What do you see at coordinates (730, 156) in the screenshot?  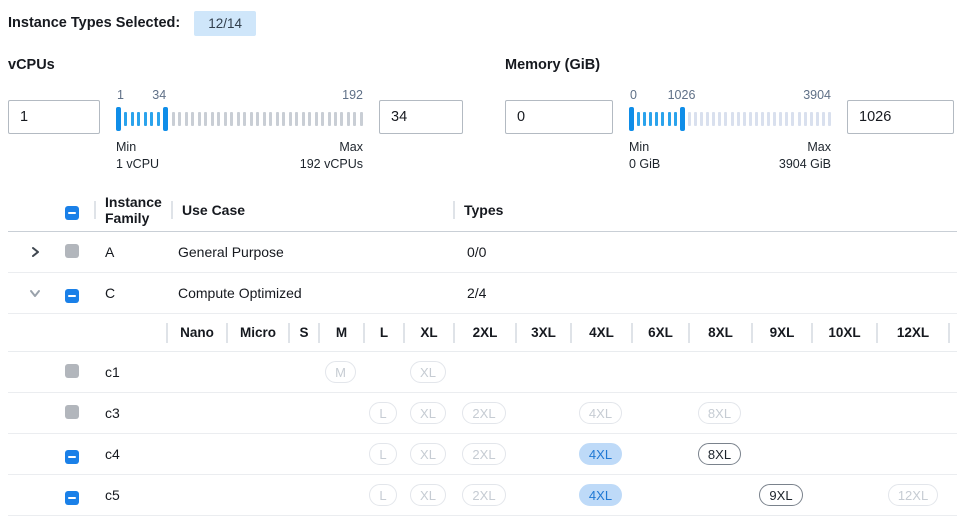 I see `memory-minmax: Min 0 GiB Max 3904 GiB` at bounding box center [730, 156].